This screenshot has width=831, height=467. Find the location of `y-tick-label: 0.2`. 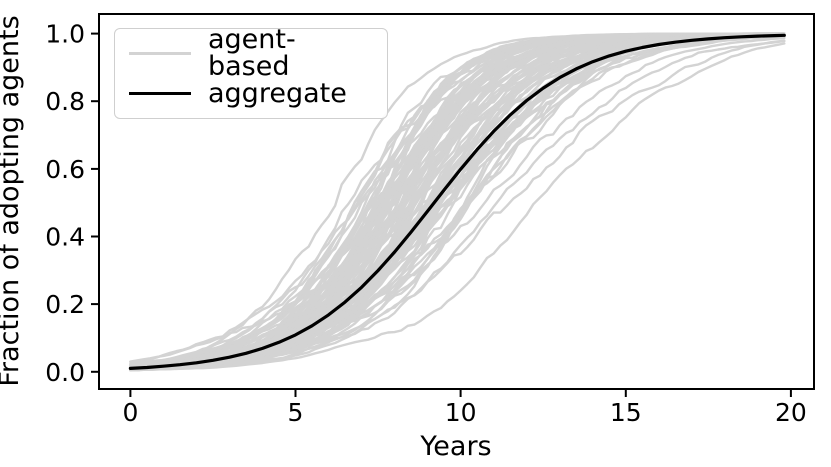

y-tick-label: 0.2 is located at coordinates (65, 304).